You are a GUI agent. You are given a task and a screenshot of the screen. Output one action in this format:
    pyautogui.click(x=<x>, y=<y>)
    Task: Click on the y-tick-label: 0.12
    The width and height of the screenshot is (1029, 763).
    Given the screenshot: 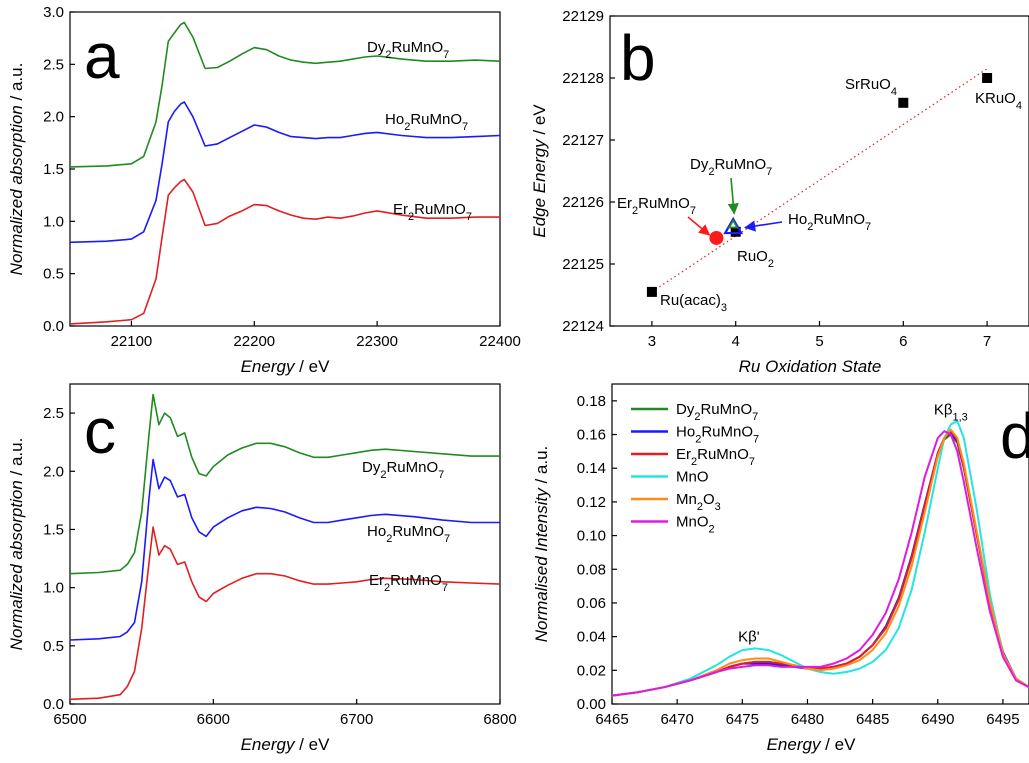 What is the action you would take?
    pyautogui.click(x=591, y=502)
    